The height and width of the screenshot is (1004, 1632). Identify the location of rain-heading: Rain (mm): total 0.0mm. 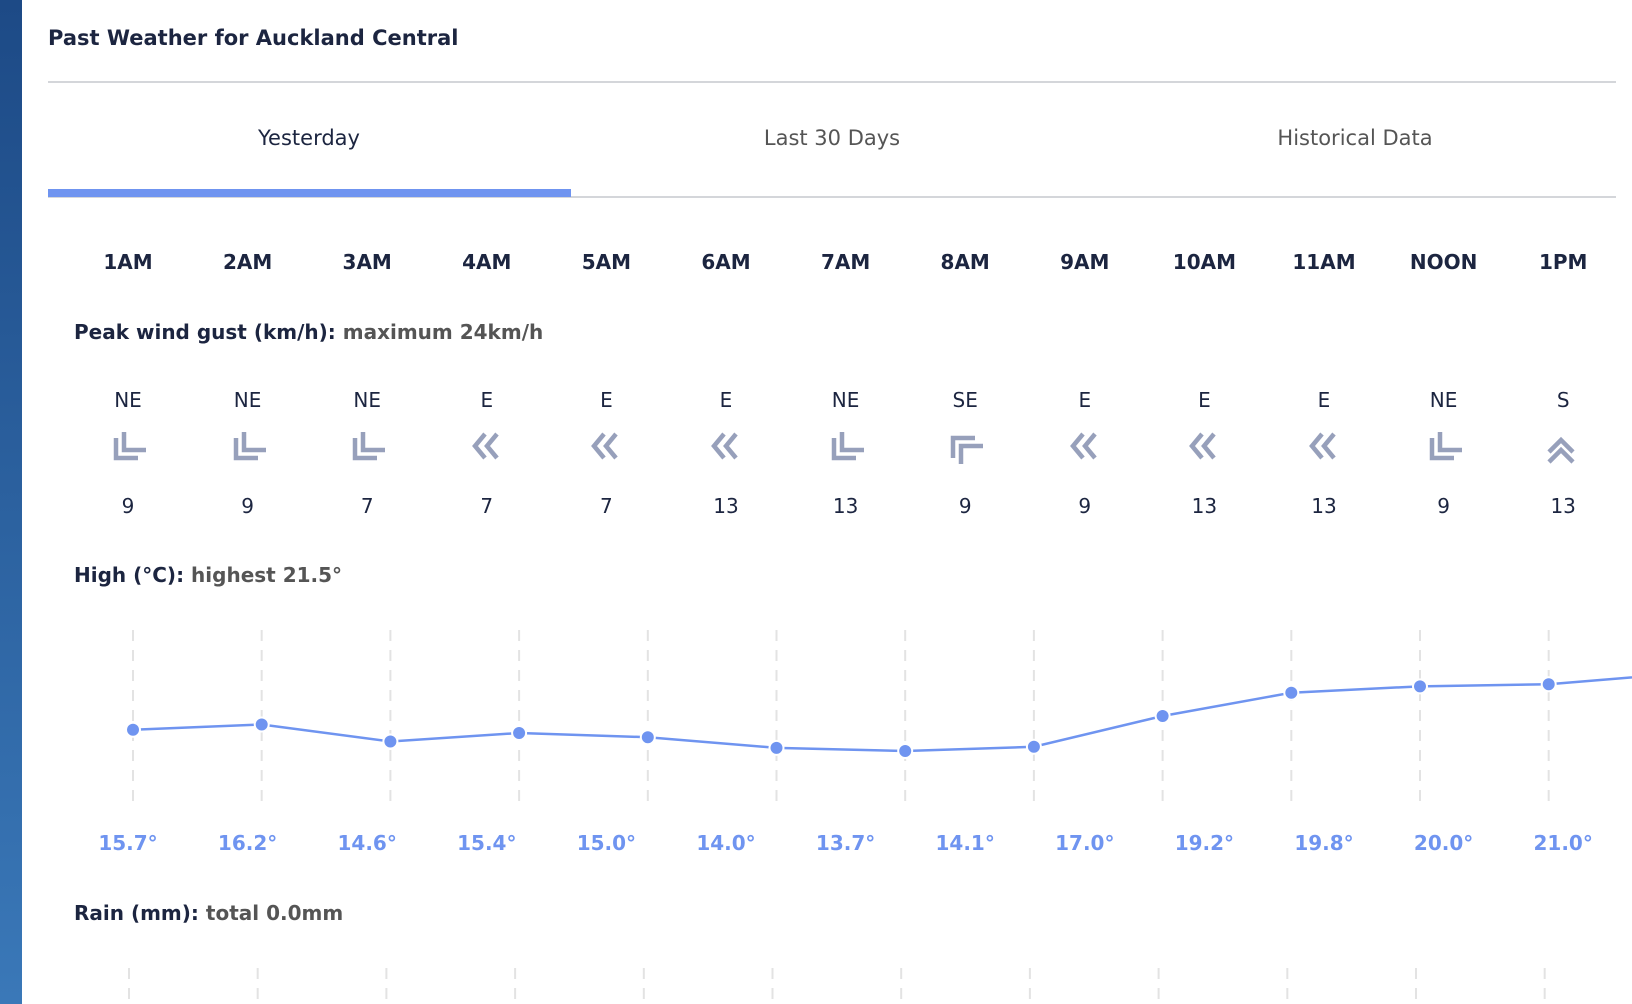
(208, 913).